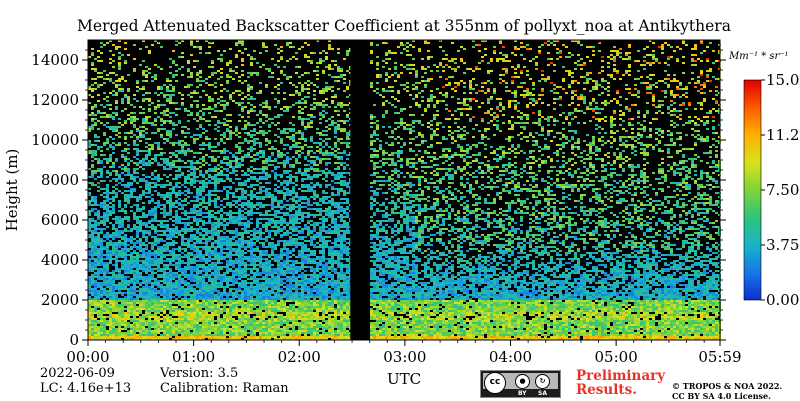 The width and height of the screenshot is (800, 401). I want to click on sa-share-icon: ↻, so click(542, 381).